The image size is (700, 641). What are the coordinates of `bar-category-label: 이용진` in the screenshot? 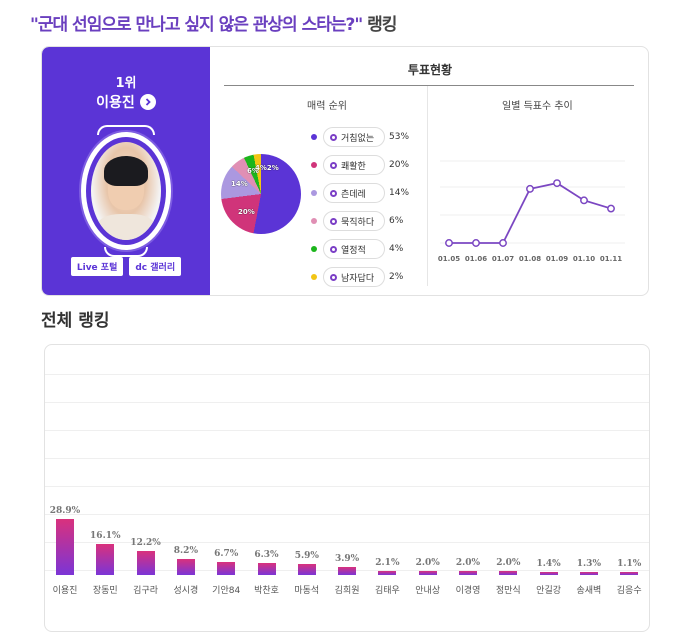 It's located at (65, 591).